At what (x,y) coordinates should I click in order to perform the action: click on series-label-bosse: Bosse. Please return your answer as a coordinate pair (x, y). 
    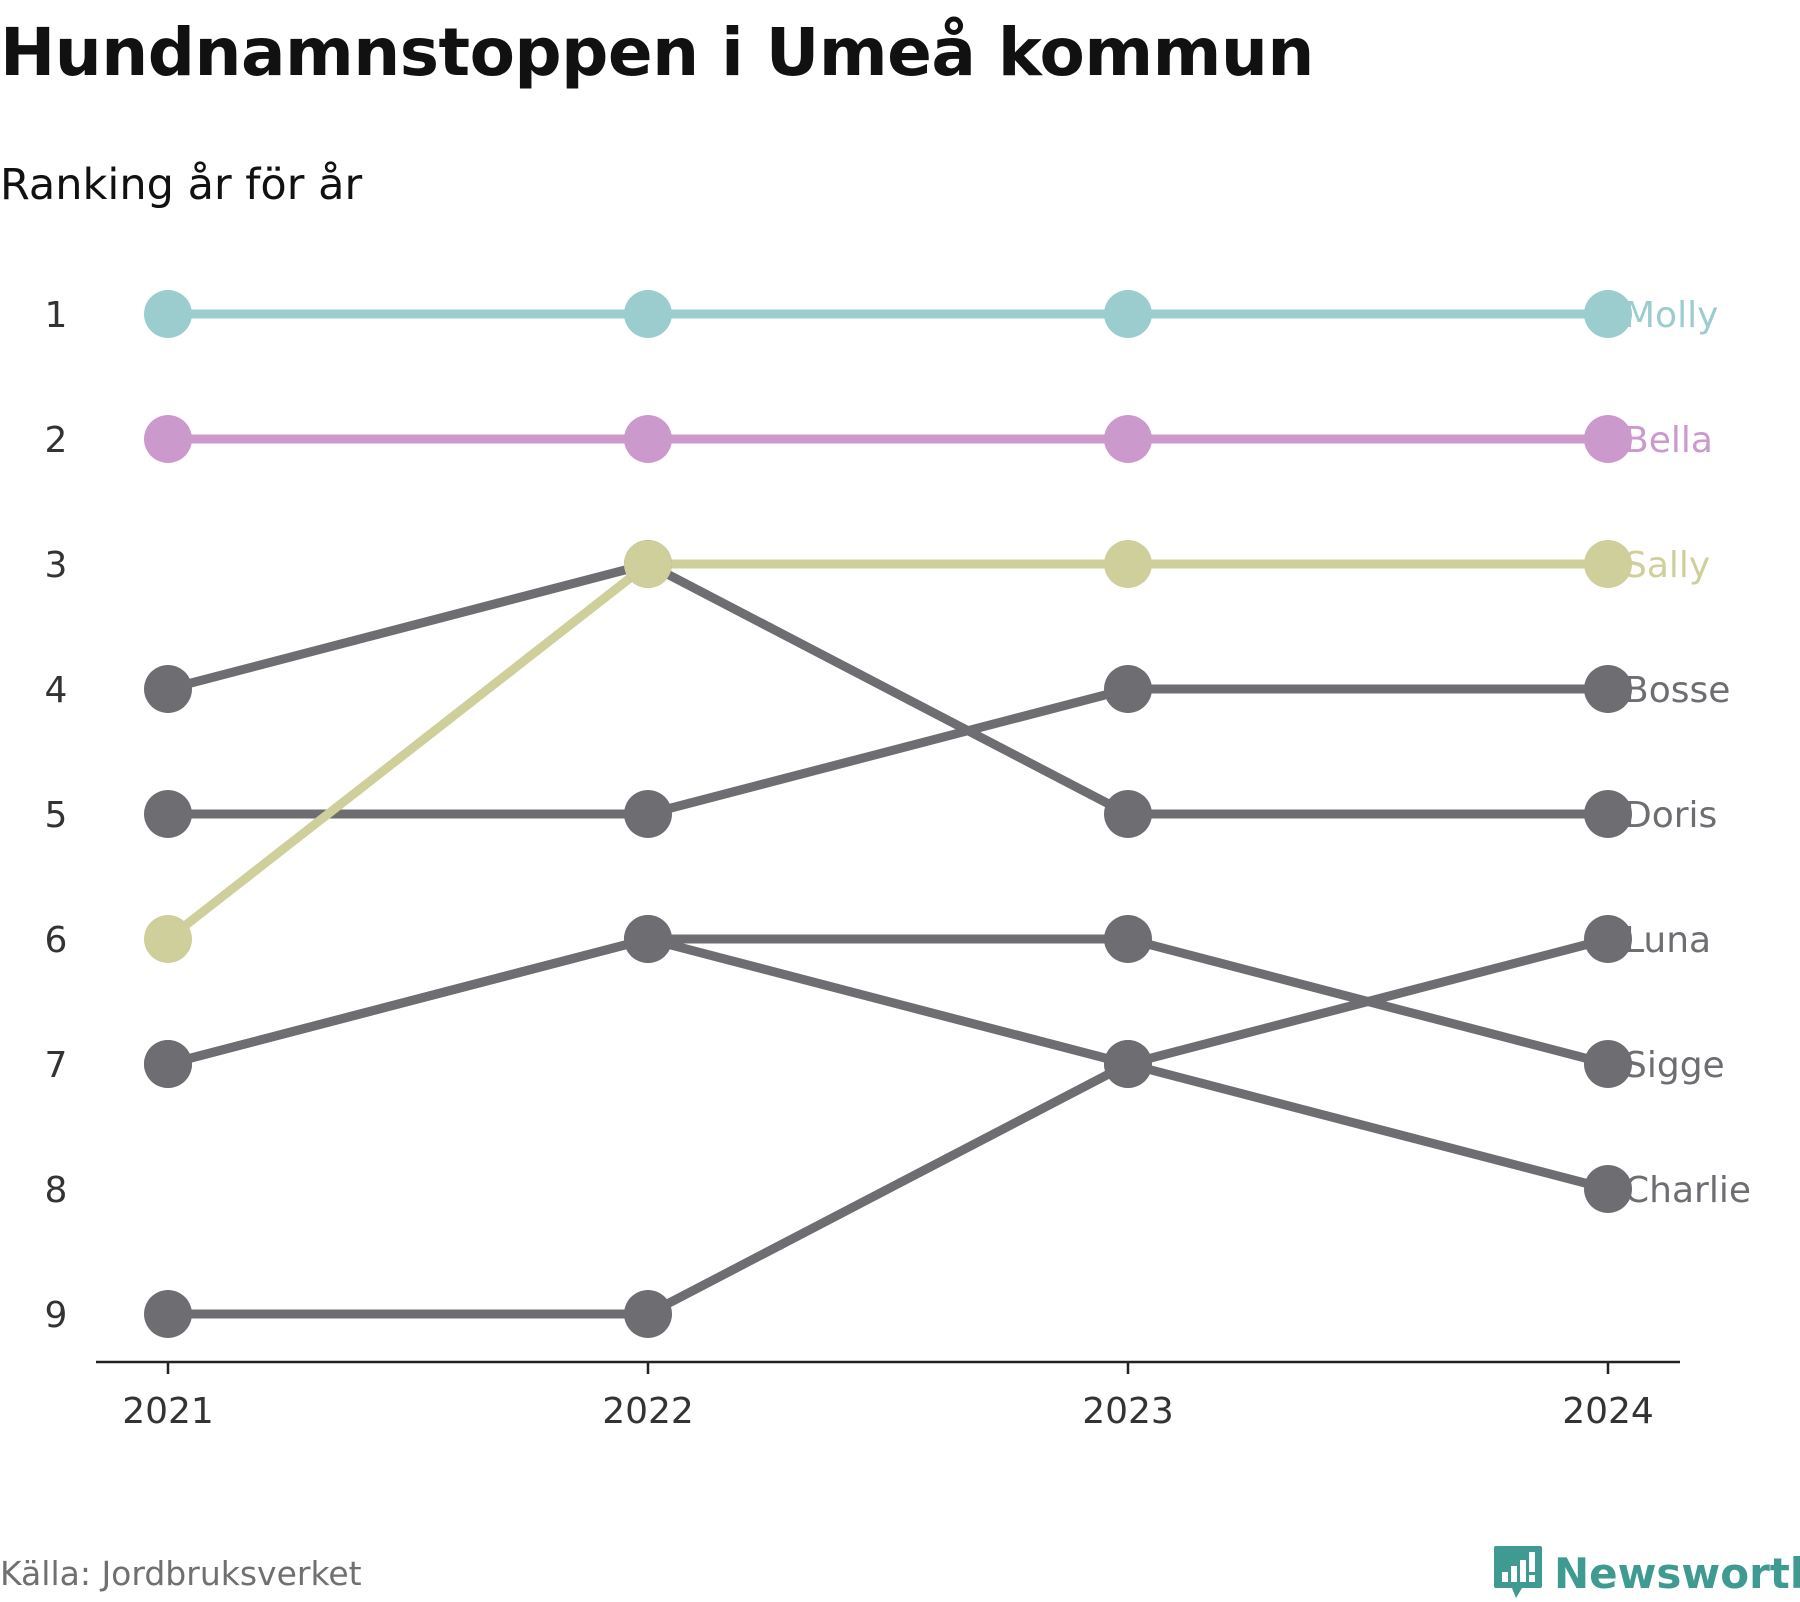
    Looking at the image, I should click on (1677, 690).